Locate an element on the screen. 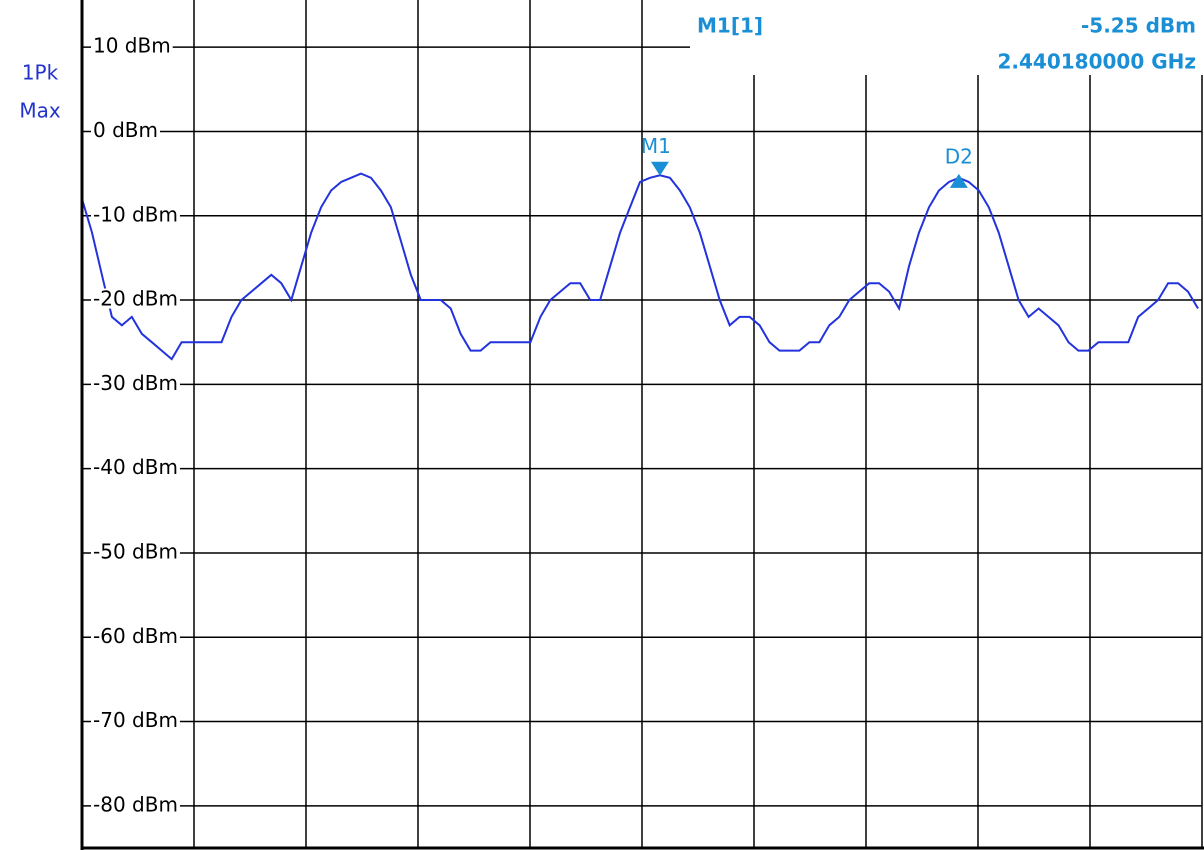  trace-label: 1Pk is located at coordinates (40, 73).